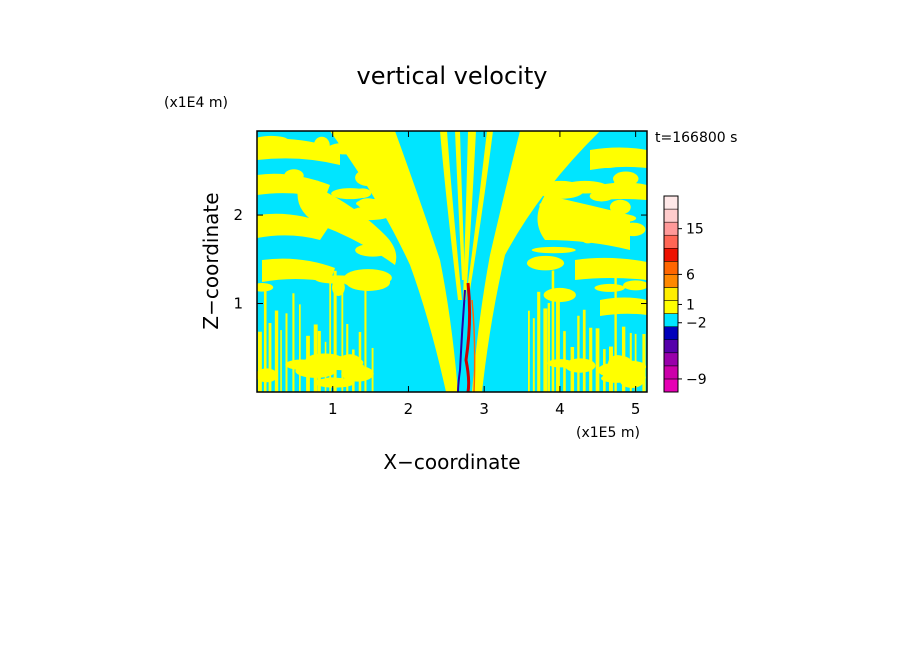 The image size is (904, 654). I want to click on y-axis-title: Z−coordinate, so click(211, 260).